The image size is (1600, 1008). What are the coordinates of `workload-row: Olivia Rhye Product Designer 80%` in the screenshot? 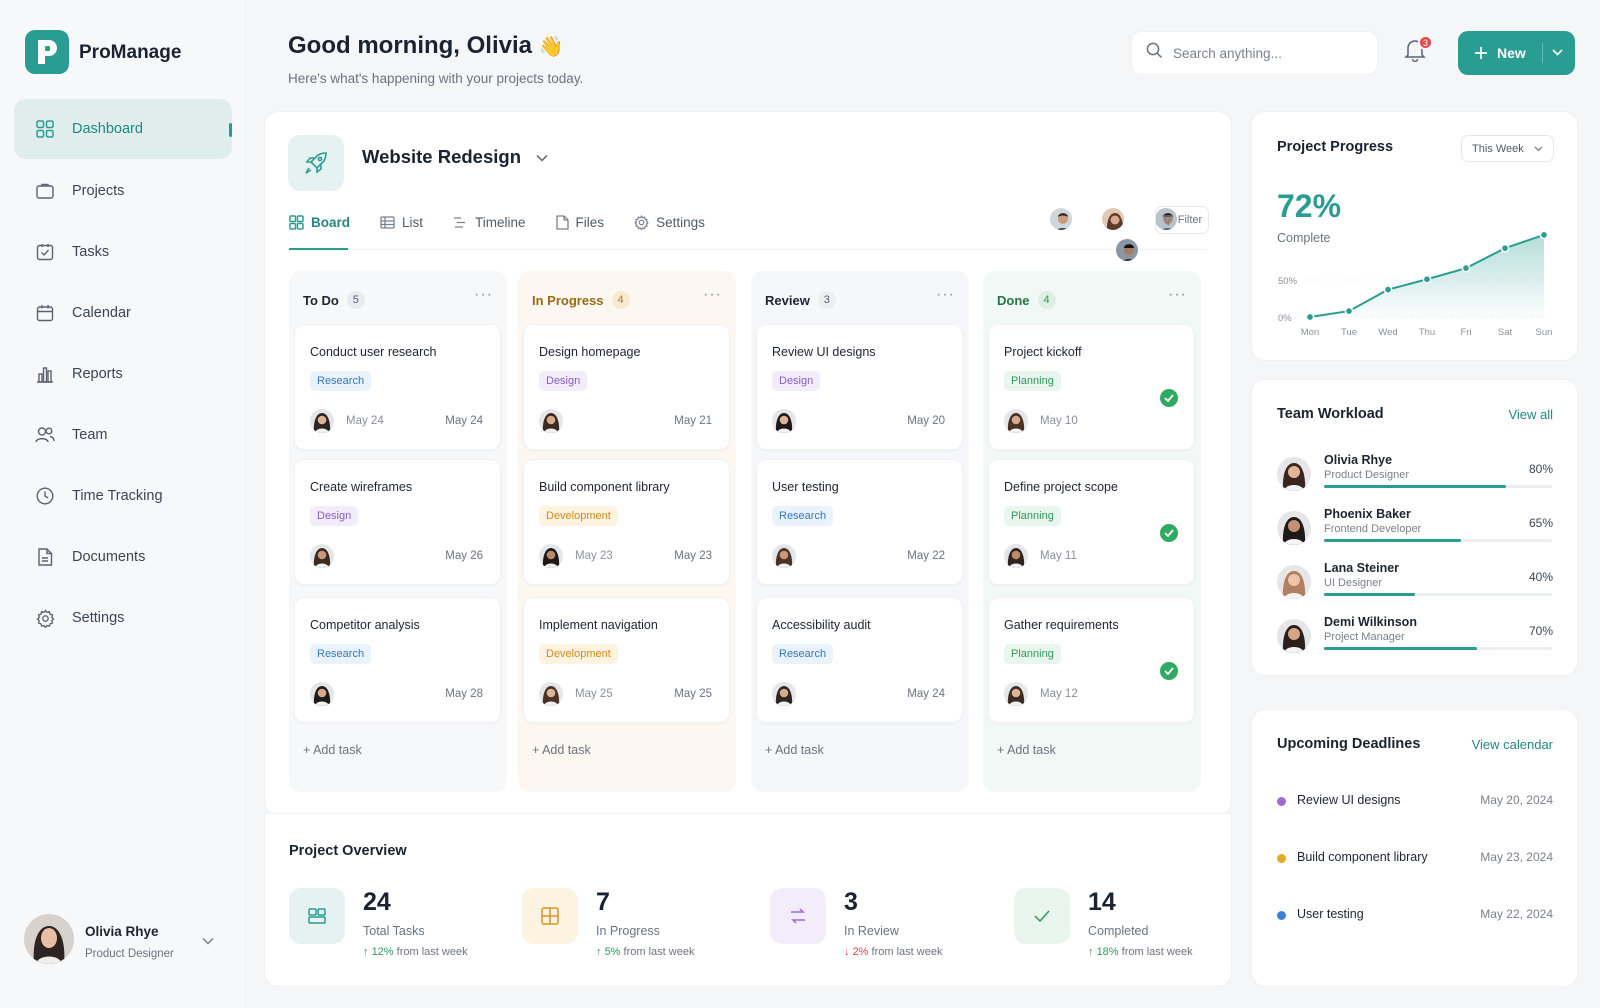 It's located at (1415, 473).